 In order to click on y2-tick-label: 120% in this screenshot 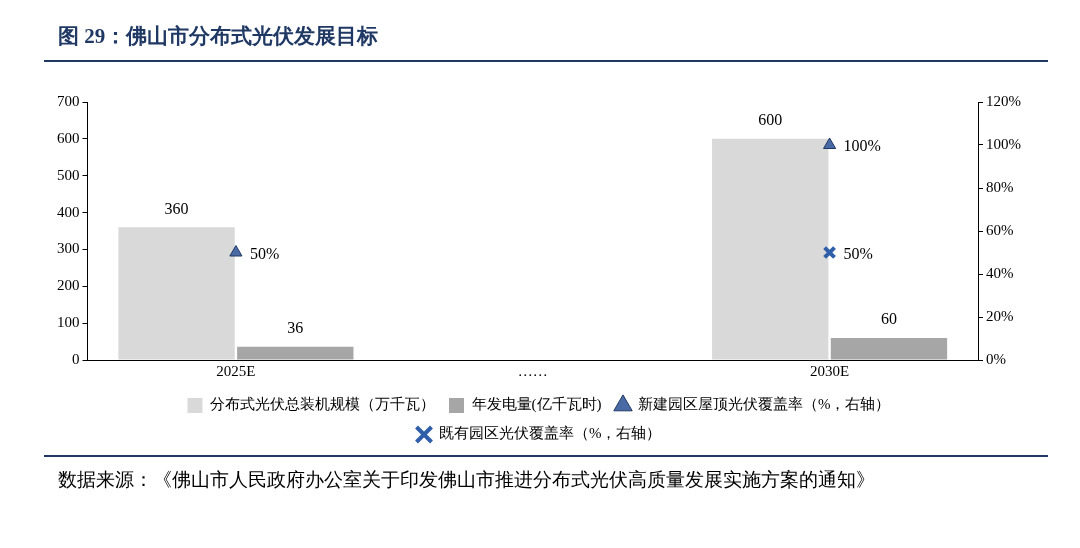, I will do `click(1003, 100)`.